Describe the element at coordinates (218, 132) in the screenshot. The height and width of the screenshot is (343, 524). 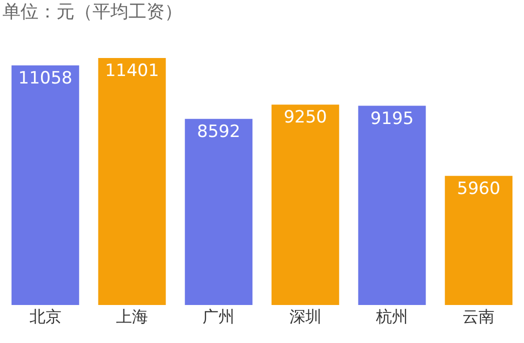
I see `data-label: 8592` at that location.